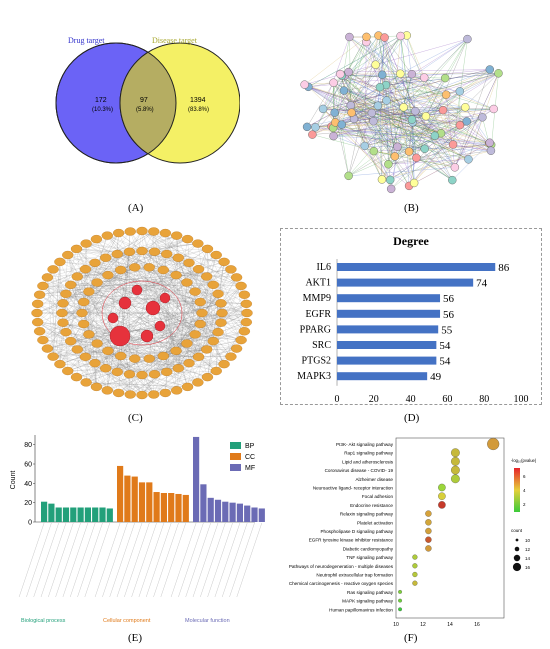 The width and height of the screenshot is (550, 649). What do you see at coordinates (374, 479) in the screenshot?
I see `kegg-pathway-label: Alzheimer disease` at bounding box center [374, 479].